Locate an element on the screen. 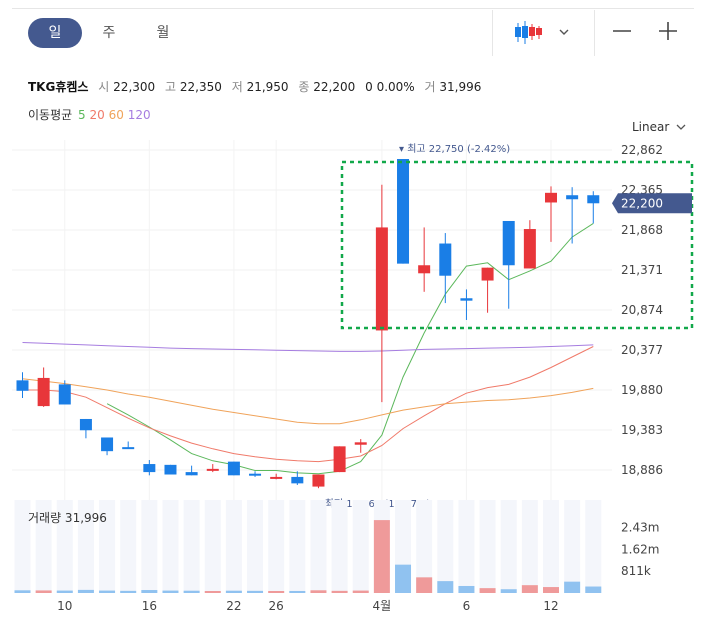 The width and height of the screenshot is (706, 626). volume-label: 거 is located at coordinates (430, 87).